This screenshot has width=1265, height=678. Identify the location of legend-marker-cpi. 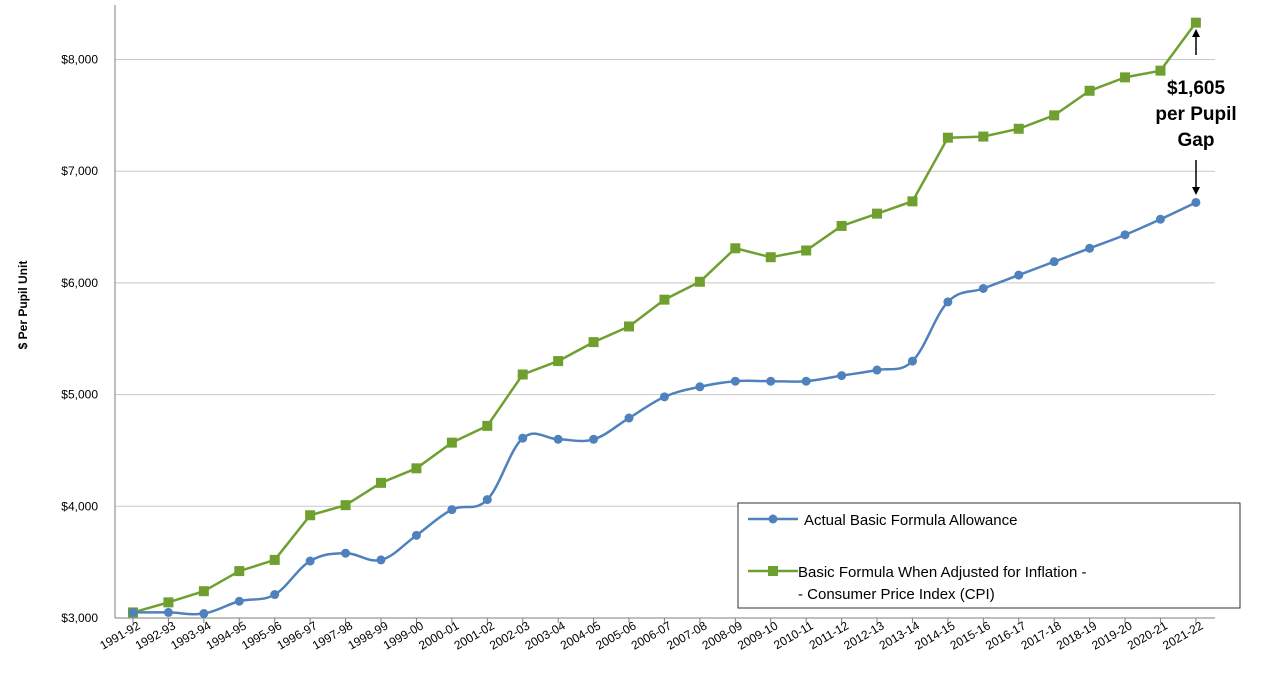
(773, 571).